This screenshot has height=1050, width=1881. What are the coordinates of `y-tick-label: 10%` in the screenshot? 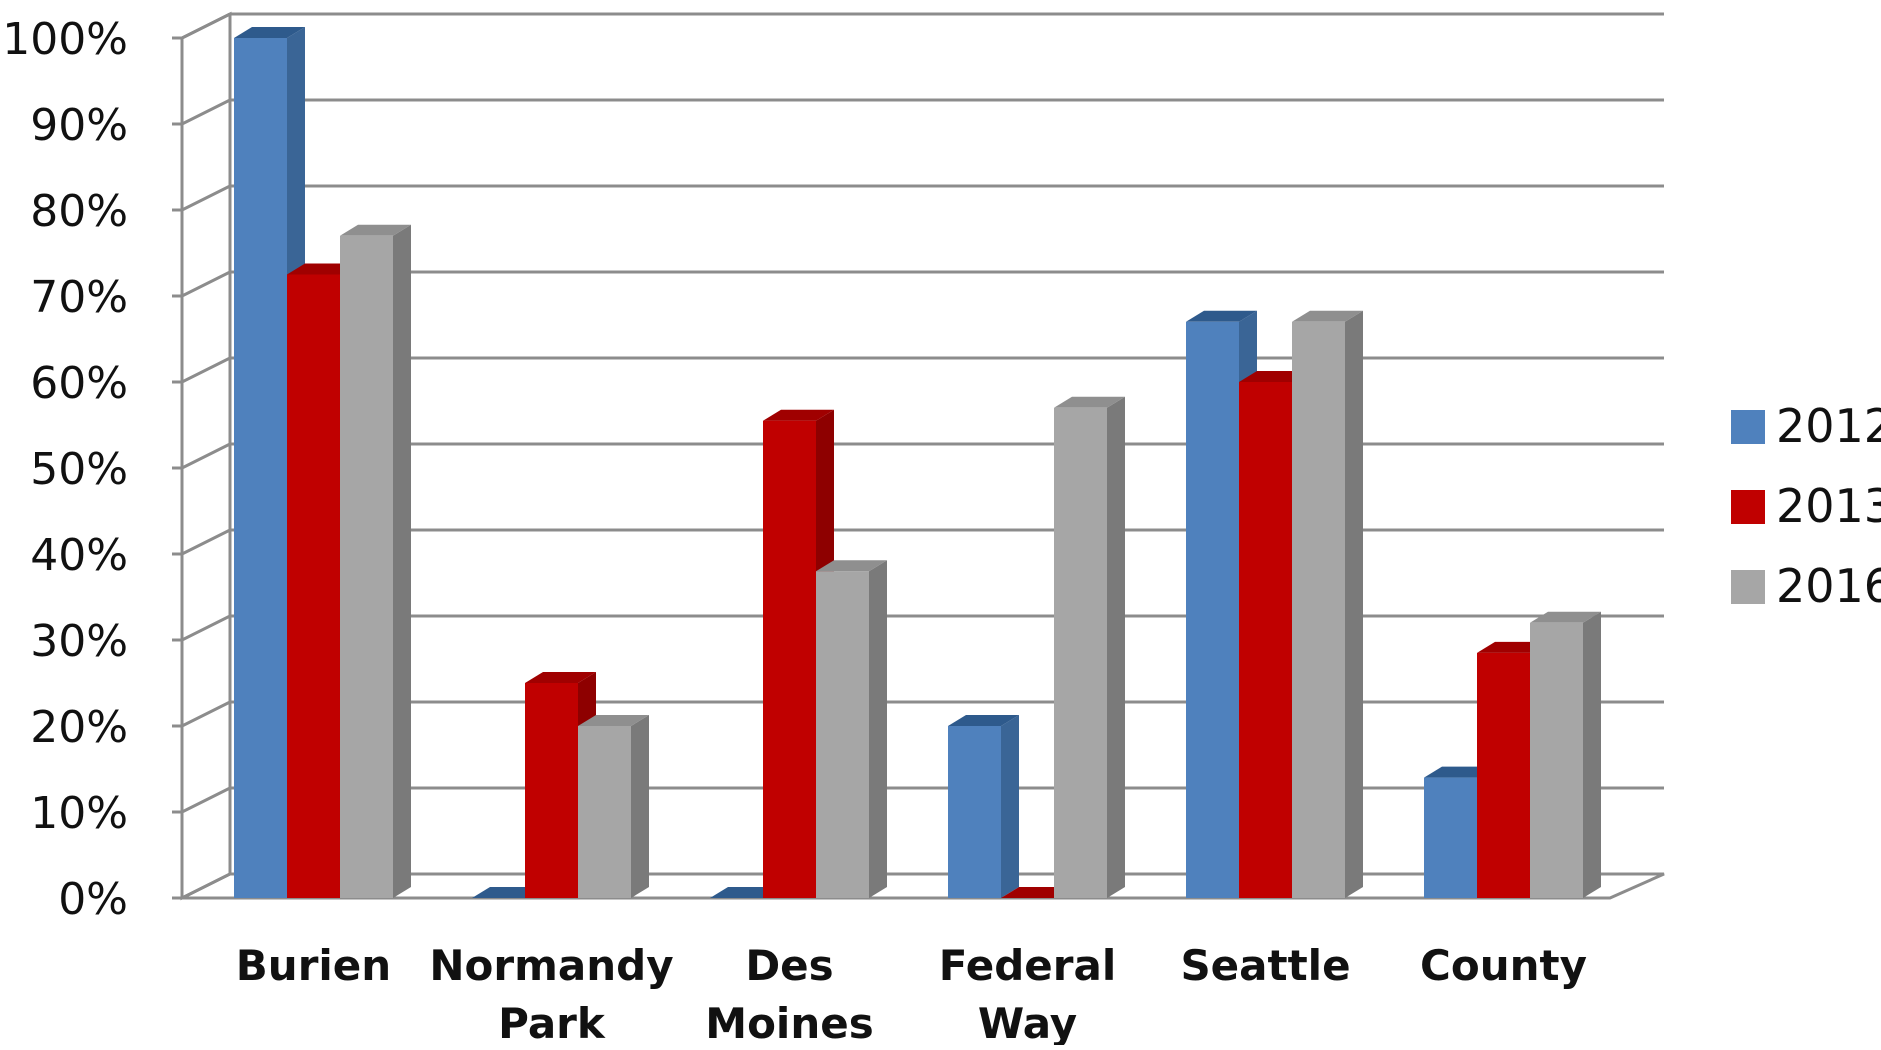 It's located at (79, 813).